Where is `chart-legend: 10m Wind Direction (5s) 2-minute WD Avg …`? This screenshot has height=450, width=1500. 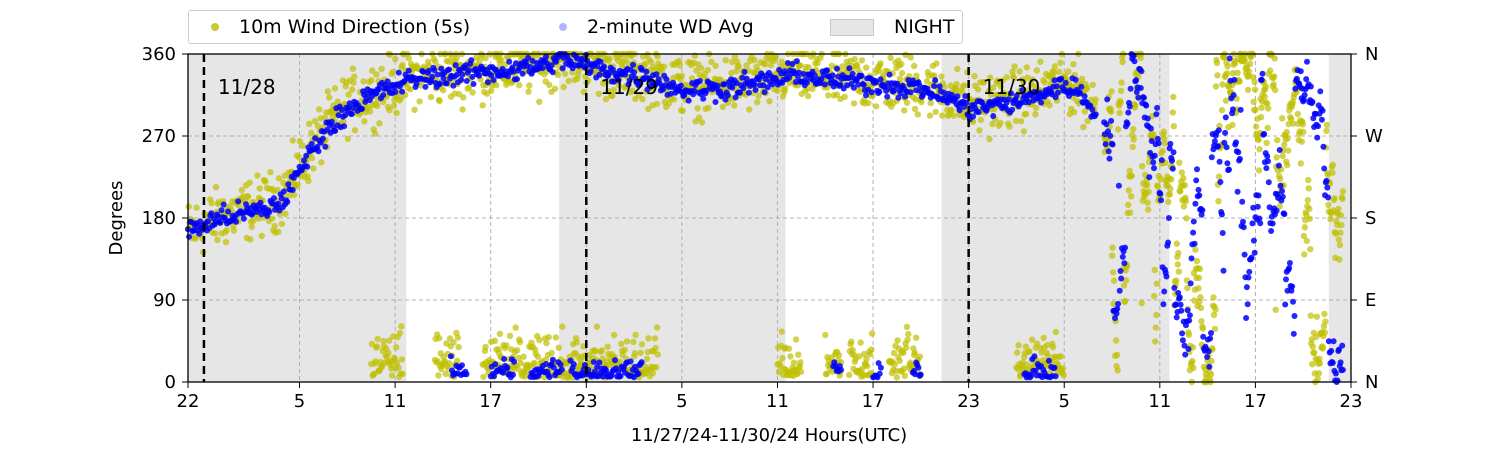
chart-legend: 10m Wind Direction (5s) 2-minute WD Avg … is located at coordinates (575, 27).